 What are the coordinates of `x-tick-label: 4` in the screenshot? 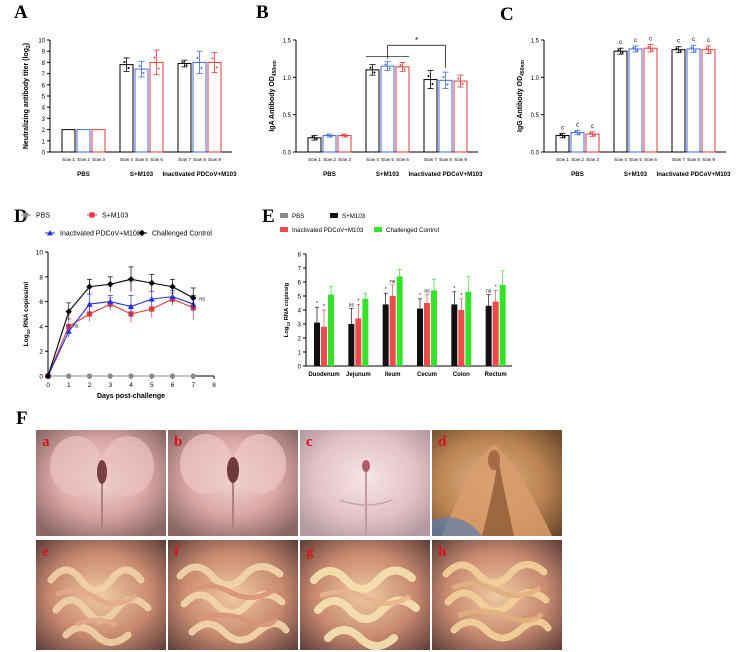 It's located at (131, 385).